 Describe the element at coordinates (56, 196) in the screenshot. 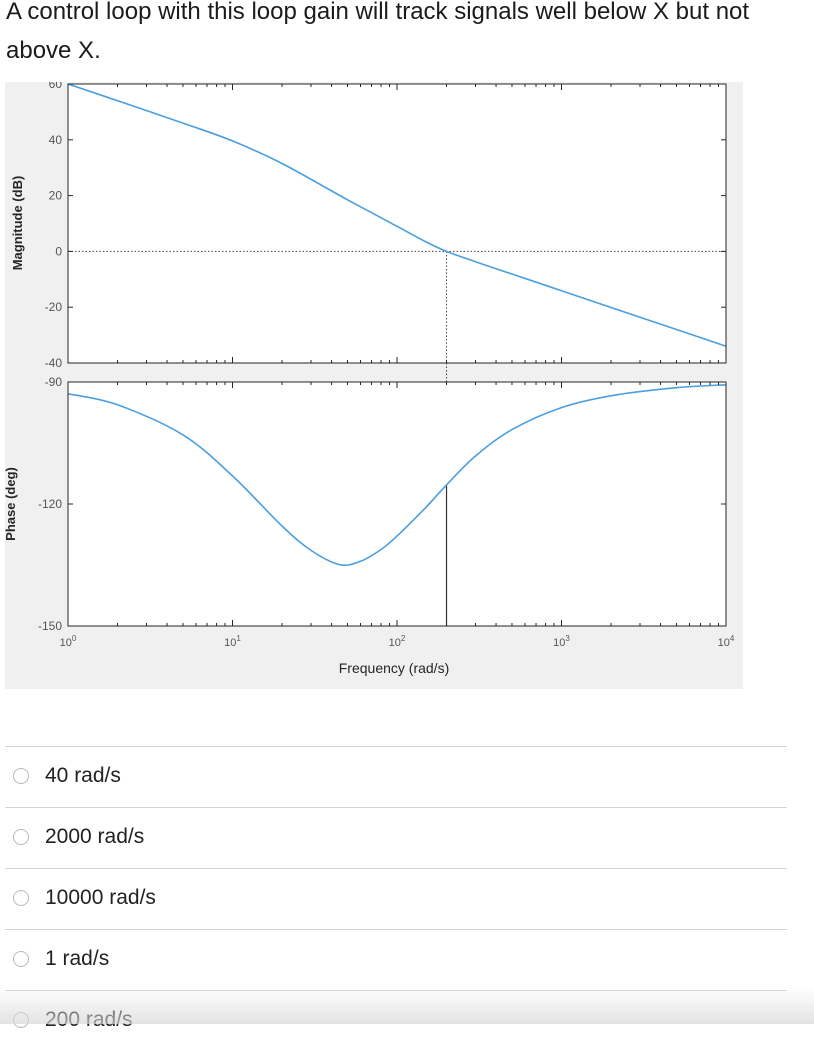

I see `magnitude-y-tick-label: 20` at that location.